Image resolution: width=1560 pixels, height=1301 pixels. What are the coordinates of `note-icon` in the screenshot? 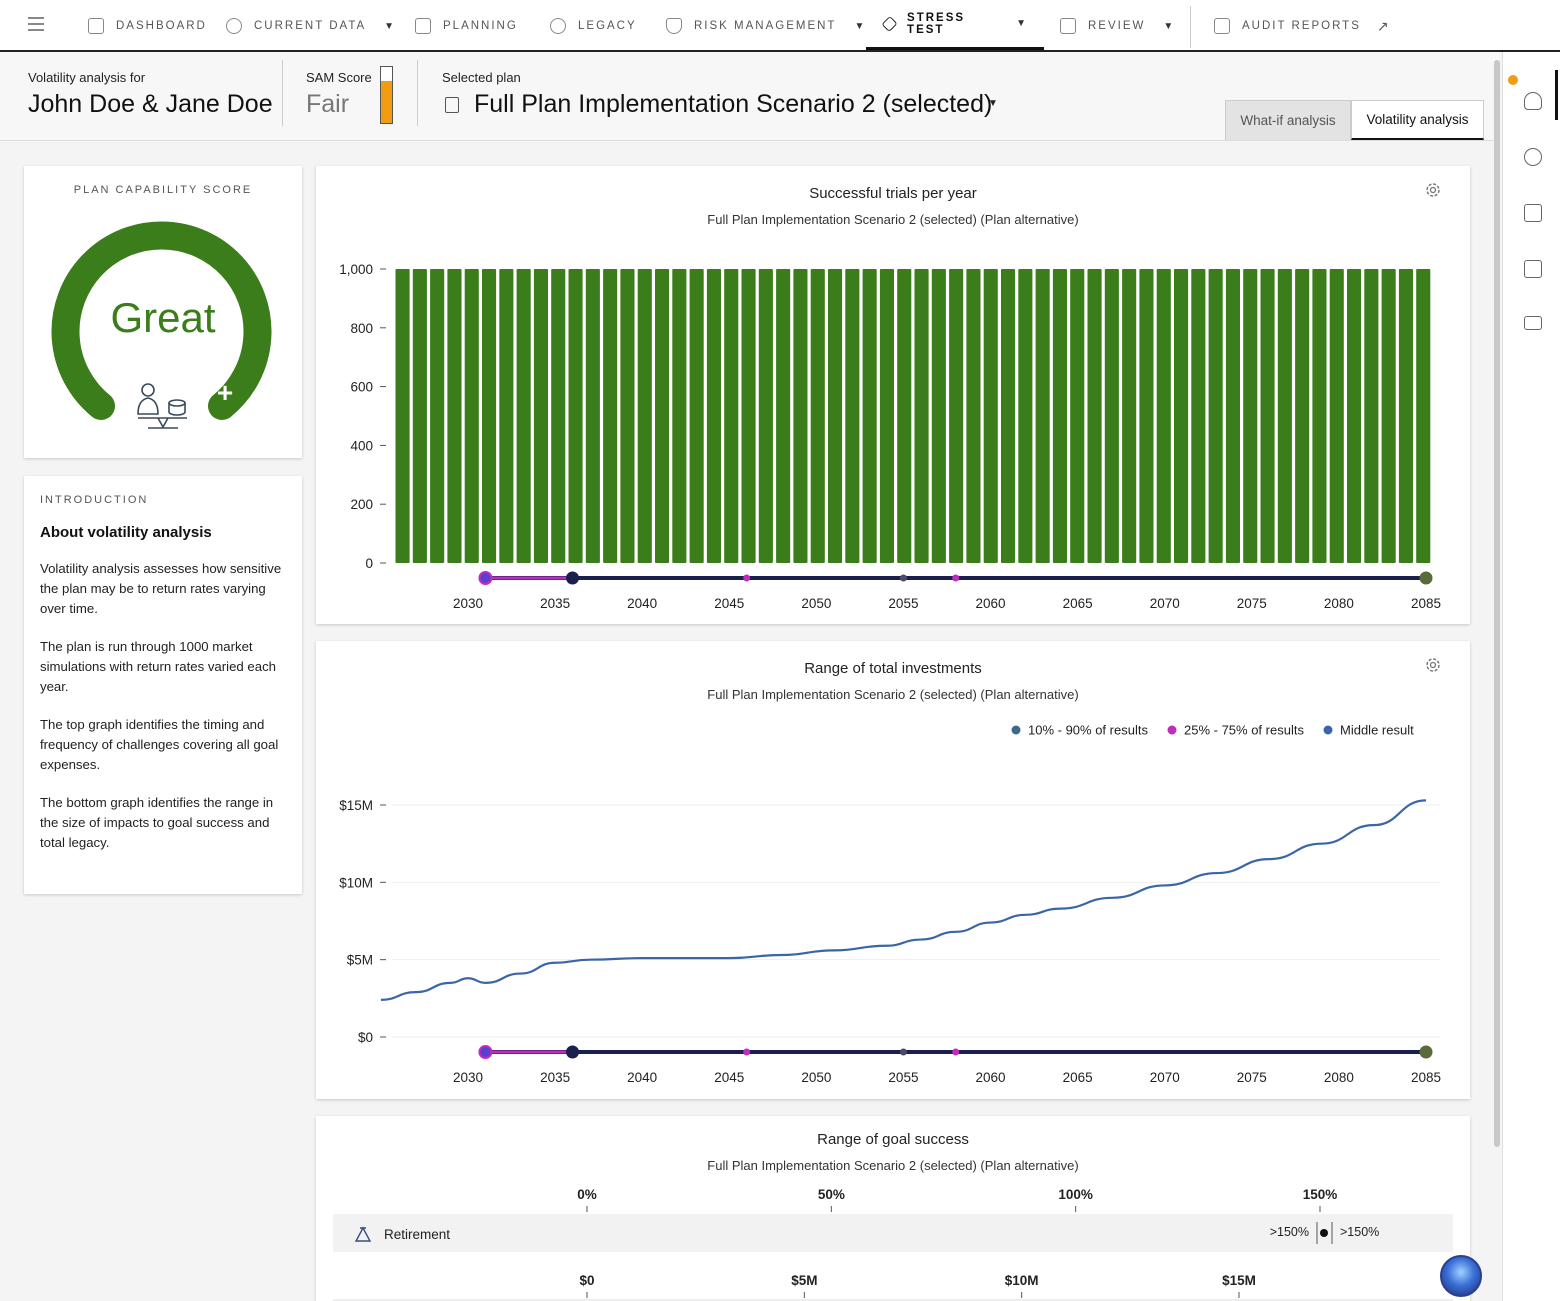 It's located at (1533, 269).